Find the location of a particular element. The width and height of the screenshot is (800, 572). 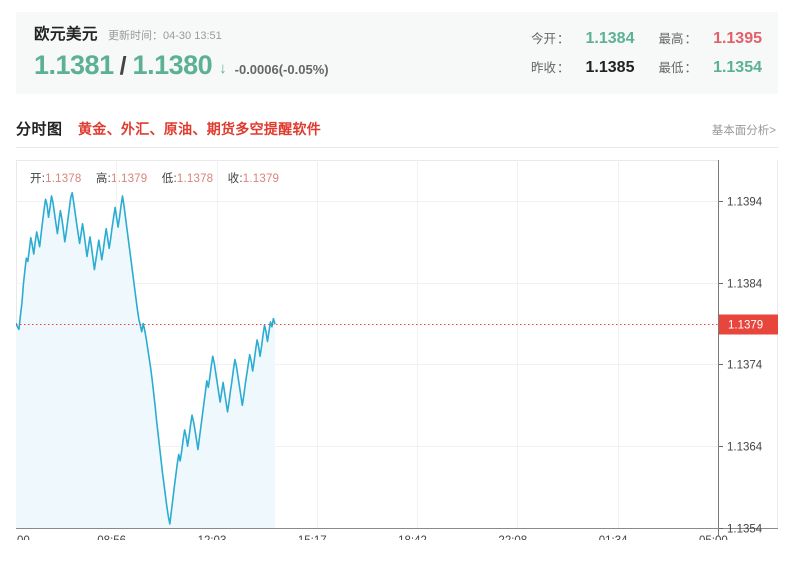

x-tick-label: 18:42 is located at coordinates (412, 537).